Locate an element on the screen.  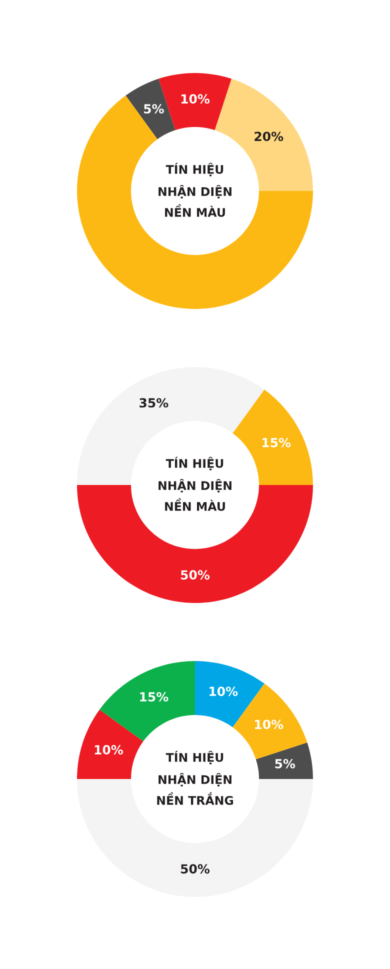
data-label: 35% is located at coordinates (154, 403).